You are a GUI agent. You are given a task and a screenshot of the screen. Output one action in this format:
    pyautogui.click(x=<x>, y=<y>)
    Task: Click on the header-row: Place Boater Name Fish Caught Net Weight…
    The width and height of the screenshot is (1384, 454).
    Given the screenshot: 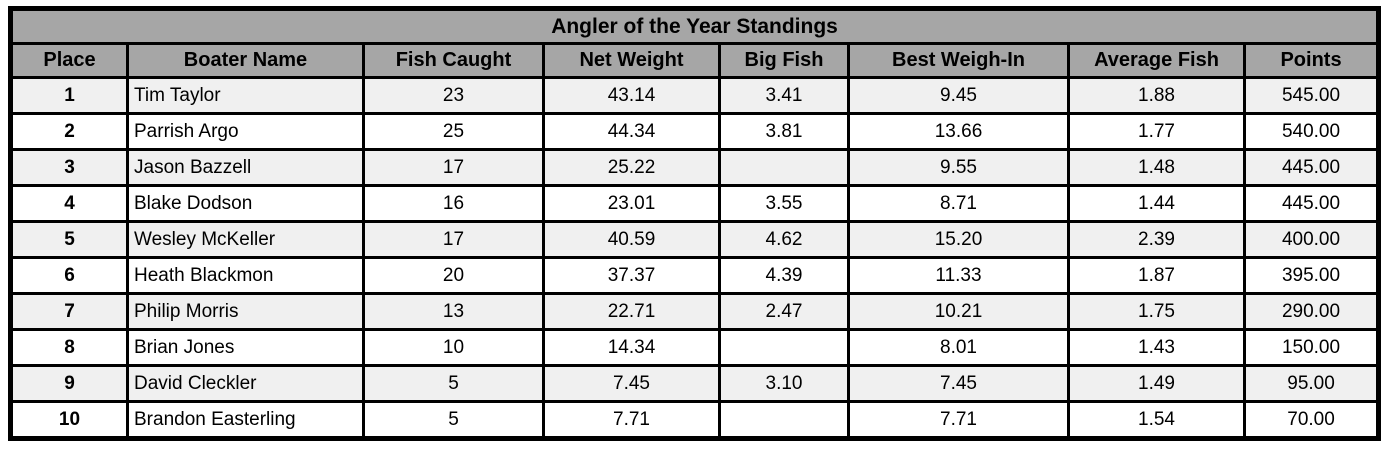 What is the action you would take?
    pyautogui.click(x=695, y=60)
    